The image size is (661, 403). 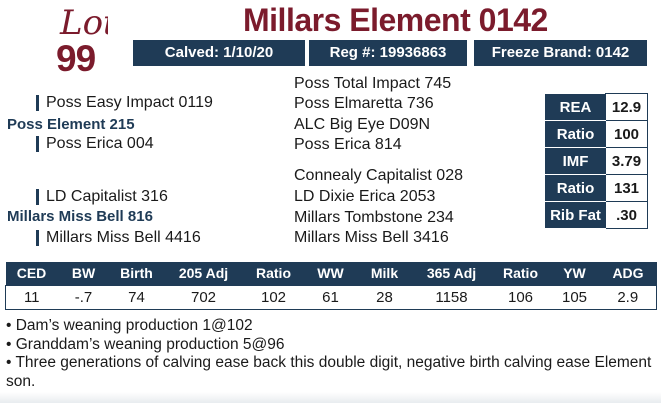 I want to click on carcass-row: REA 12.9, so click(x=596, y=107).